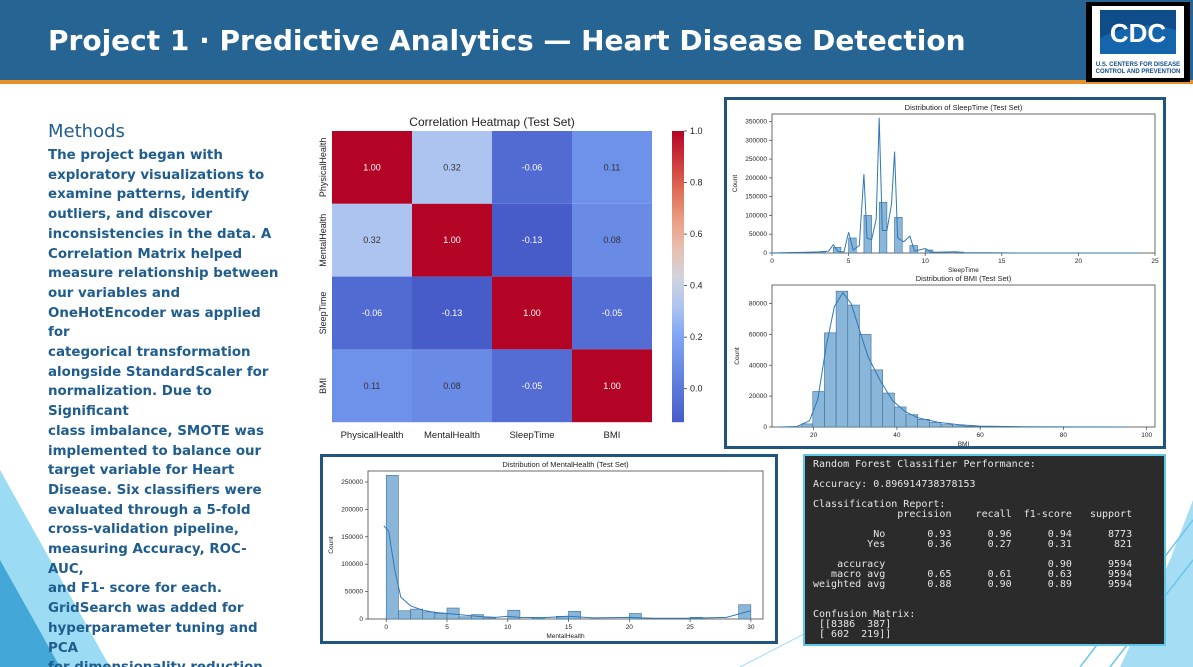 The image size is (1193, 667). Describe the element at coordinates (897, 435) in the screenshot. I see `x-tick-label: 40` at that location.